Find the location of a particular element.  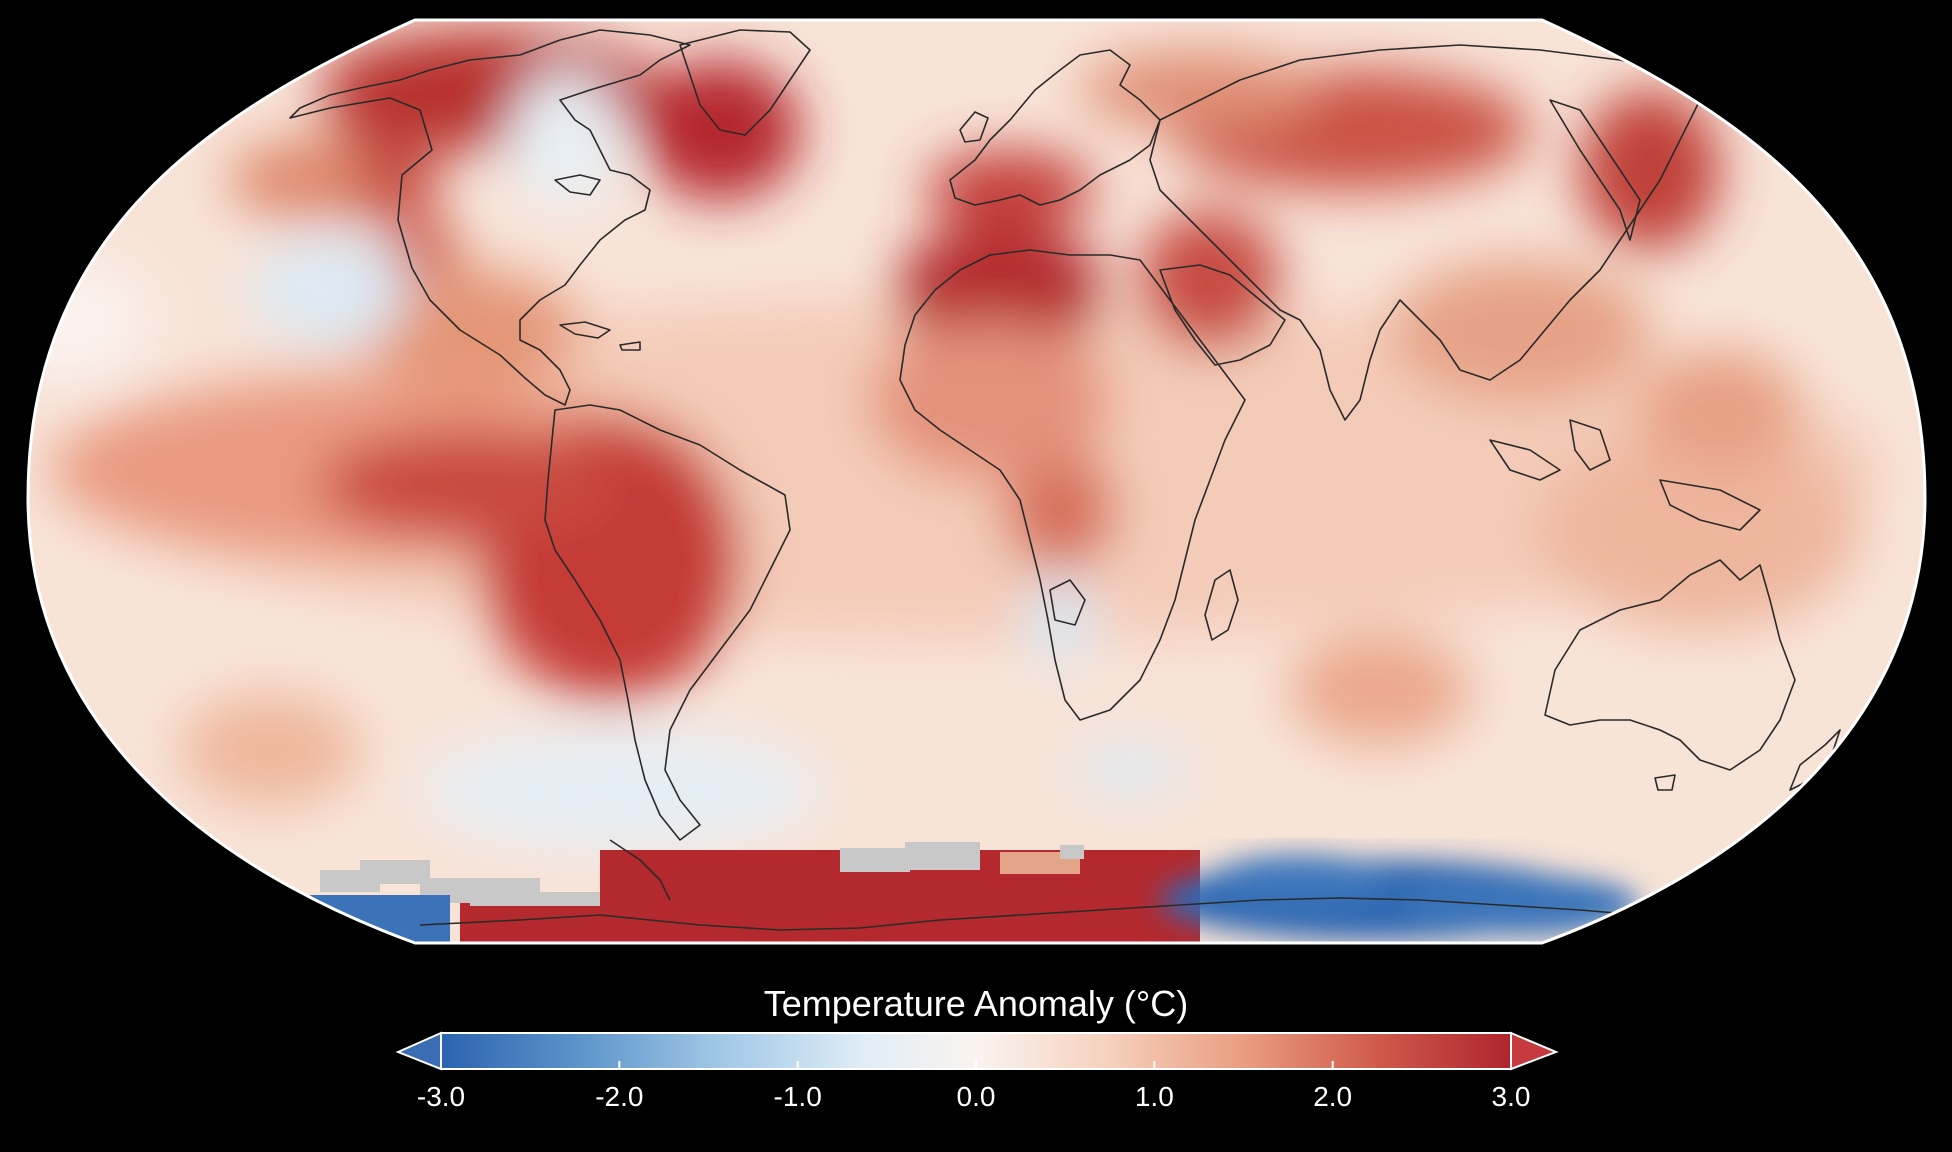

colorbar-tick-marks is located at coordinates (976, 1065).